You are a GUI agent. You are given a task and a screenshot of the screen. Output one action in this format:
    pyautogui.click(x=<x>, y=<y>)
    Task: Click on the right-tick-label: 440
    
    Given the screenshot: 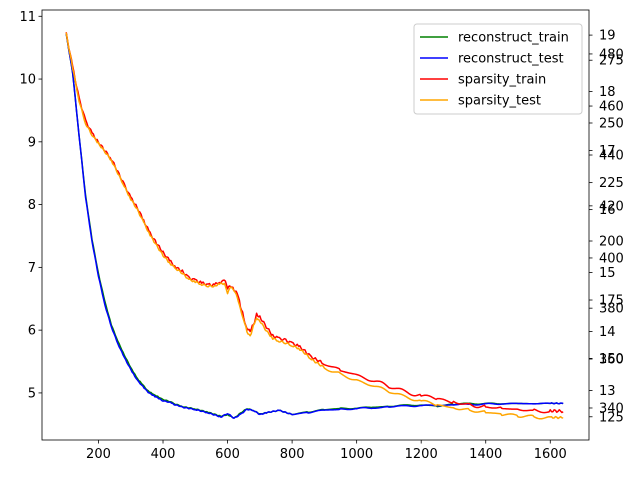 What is the action you would take?
    pyautogui.click(x=611, y=156)
    